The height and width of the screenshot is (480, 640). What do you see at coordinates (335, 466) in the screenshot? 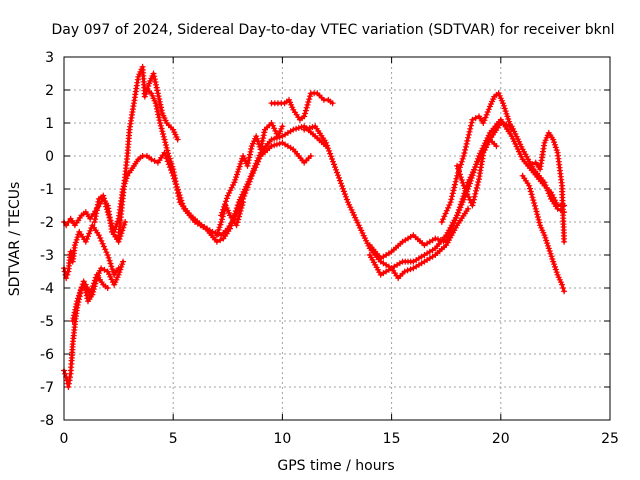
I see `x-axis-label: GPS time / hours` at bounding box center [335, 466].